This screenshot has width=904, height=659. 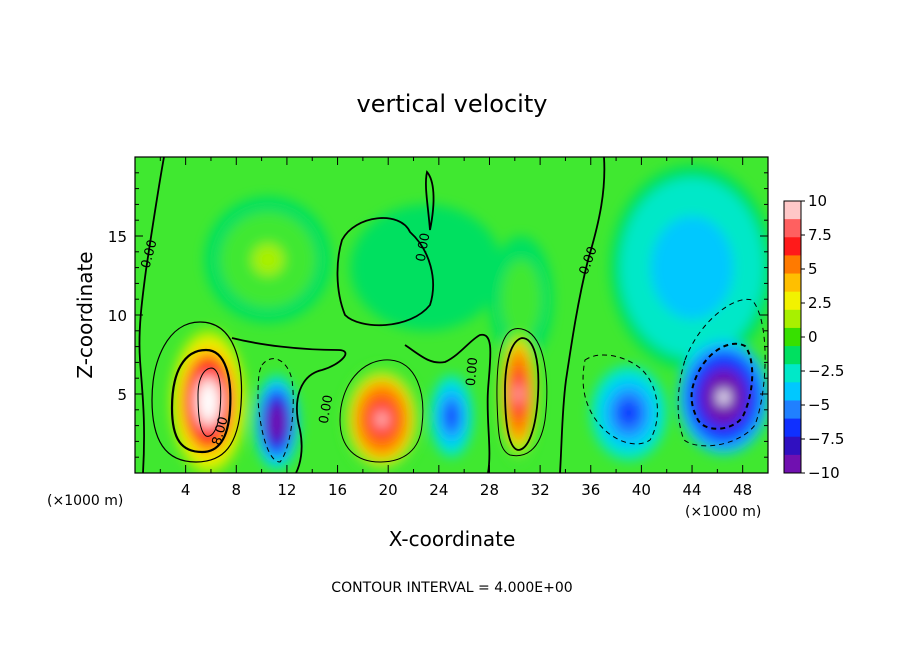 What do you see at coordinates (466, 490) in the screenshot?
I see `x-tick-labels: 4 8 12 16 20 24 28 32 36 40 44 48` at bounding box center [466, 490].